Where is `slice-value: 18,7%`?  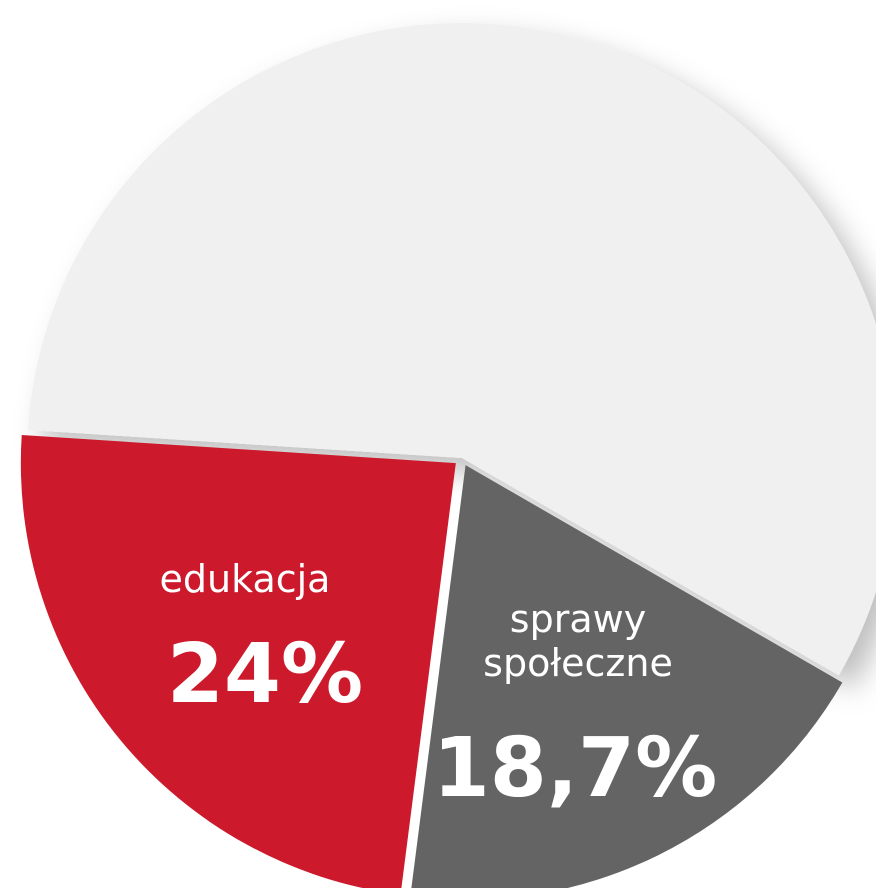
slice-value: 18,7% is located at coordinates (575, 768).